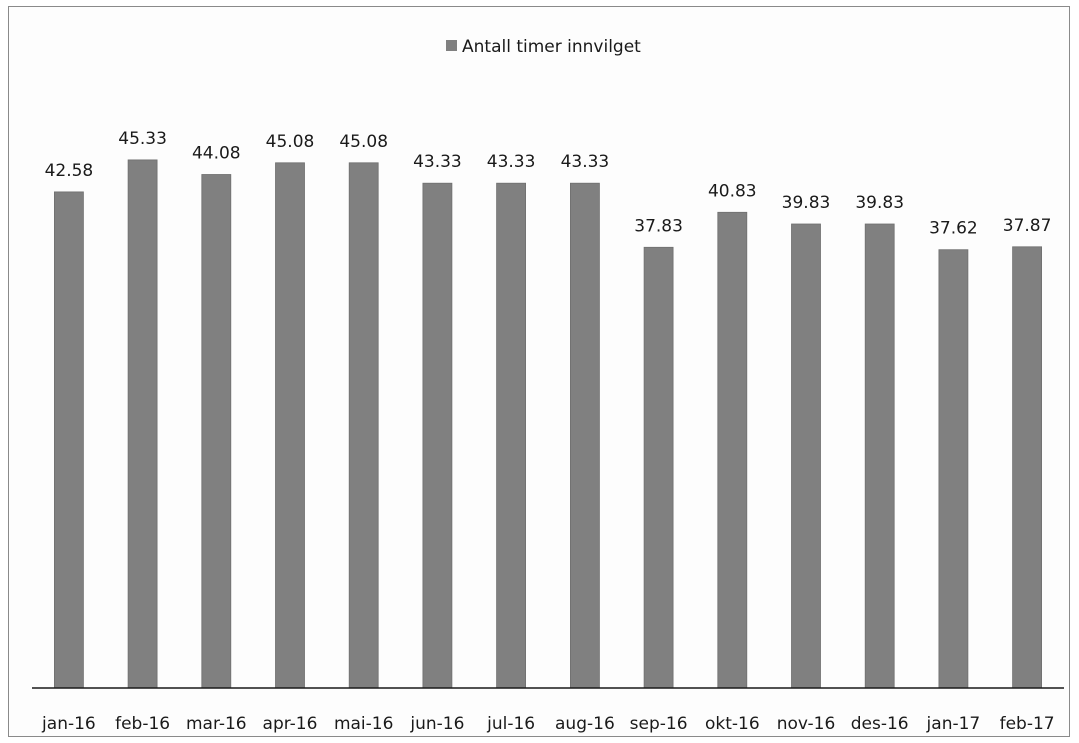 This screenshot has height=743, width=1079. Describe the element at coordinates (142, 724) in the screenshot. I see `x-tick-label-feb-16: feb-16` at that location.